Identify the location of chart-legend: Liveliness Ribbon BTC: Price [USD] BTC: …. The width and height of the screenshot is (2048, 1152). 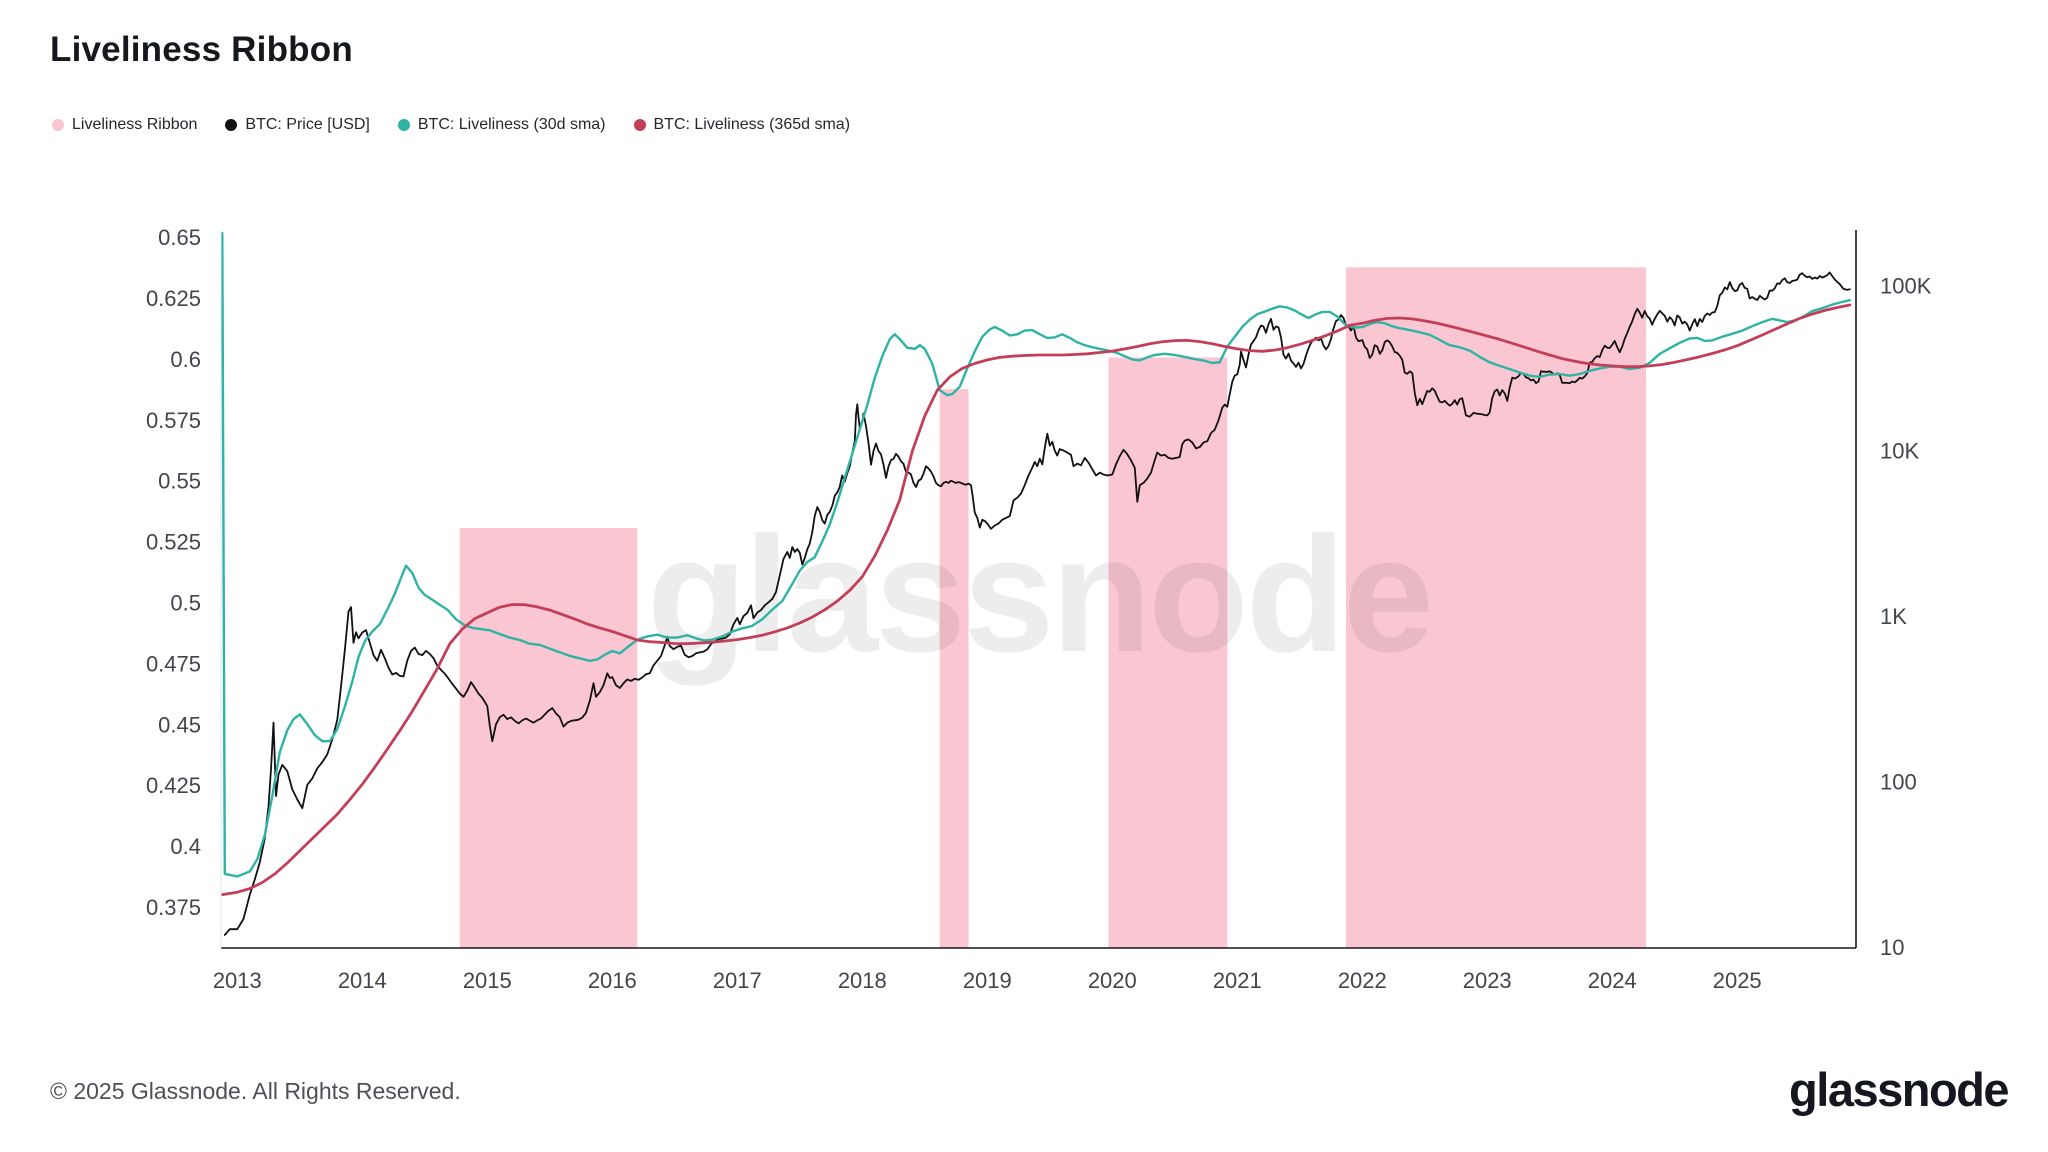
(451, 125).